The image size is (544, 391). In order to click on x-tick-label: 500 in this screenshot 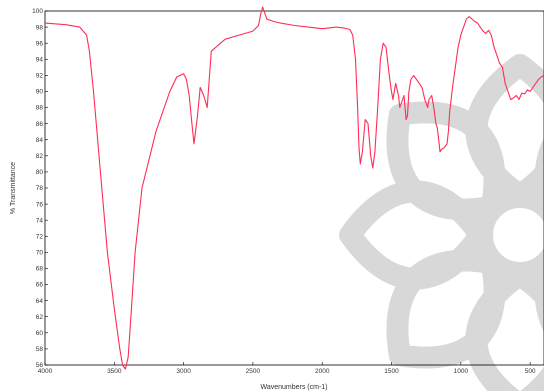, I will do `click(530, 371)`.